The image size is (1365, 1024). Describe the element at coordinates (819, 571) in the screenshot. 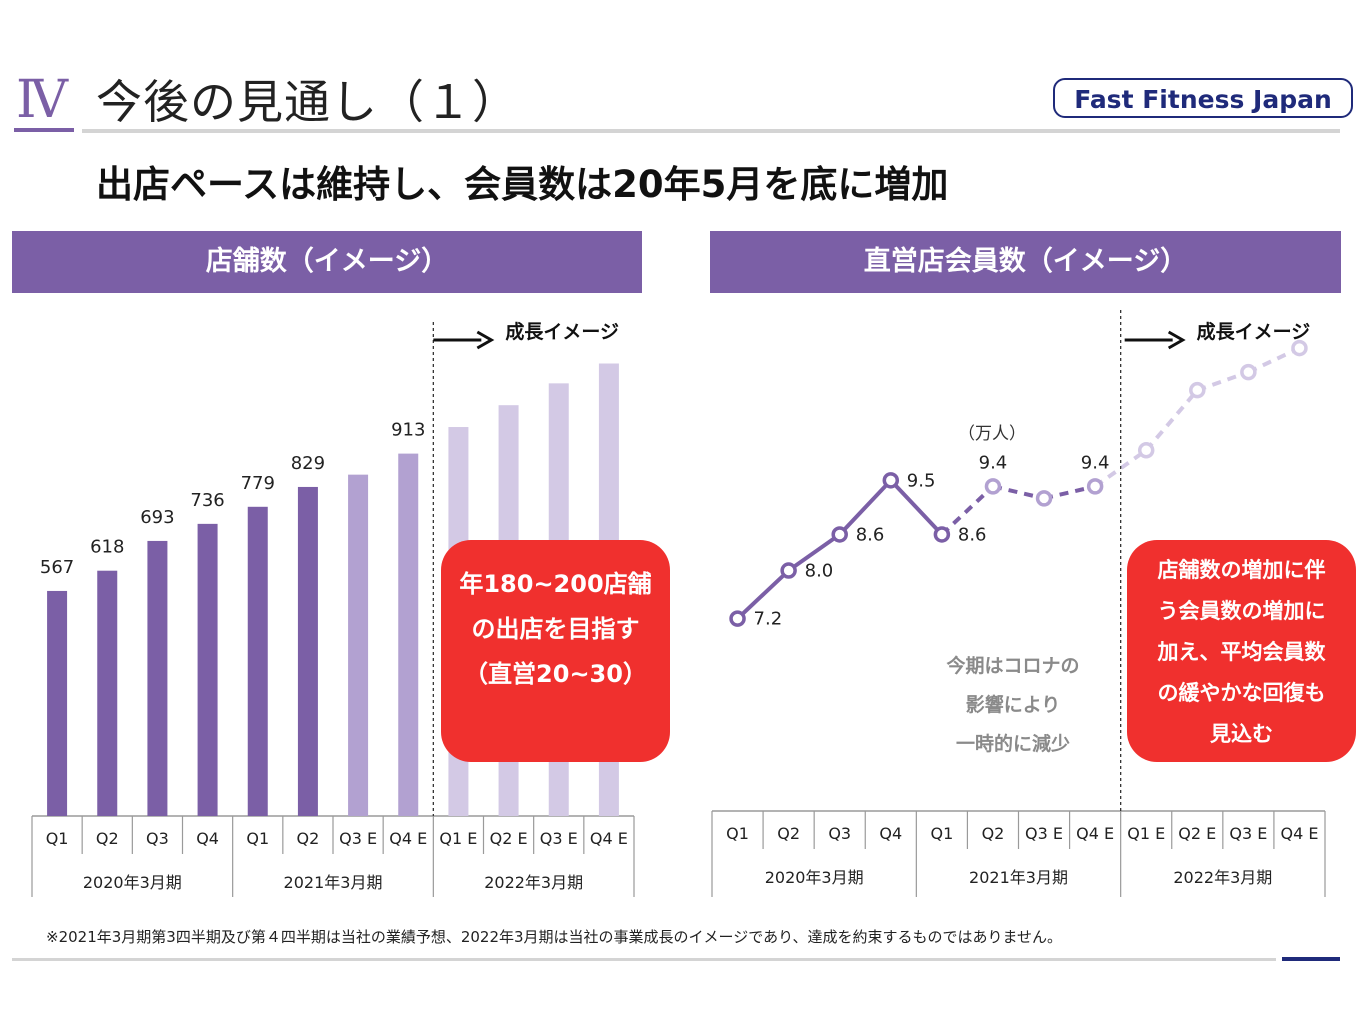

I see `member-value-label: 8.0` at that location.